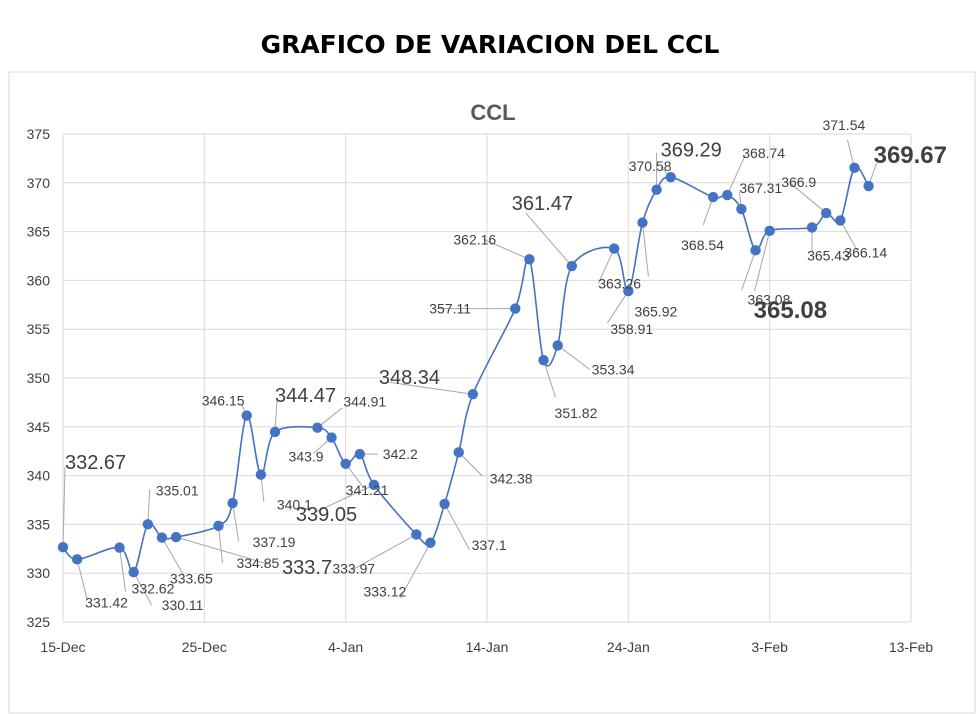 The height and width of the screenshot is (714, 980). What do you see at coordinates (305, 396) in the screenshot?
I see `data-label: 344.47` at bounding box center [305, 396].